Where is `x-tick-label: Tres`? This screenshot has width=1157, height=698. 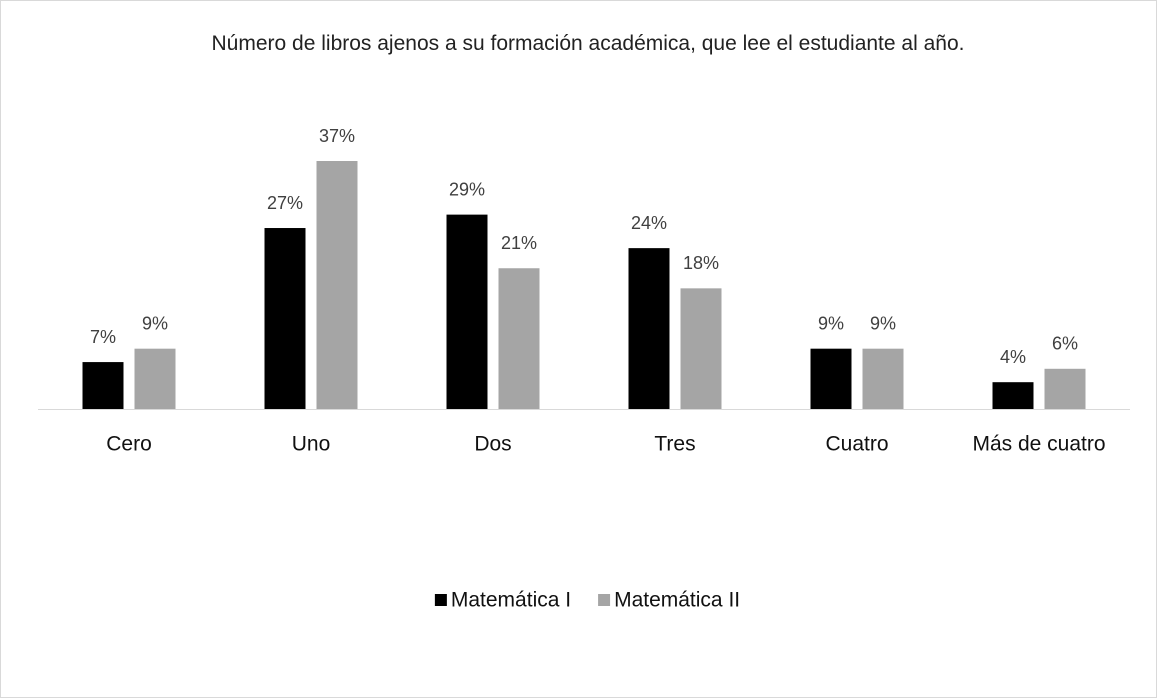
x-tick-label: Tres is located at coordinates (674, 444).